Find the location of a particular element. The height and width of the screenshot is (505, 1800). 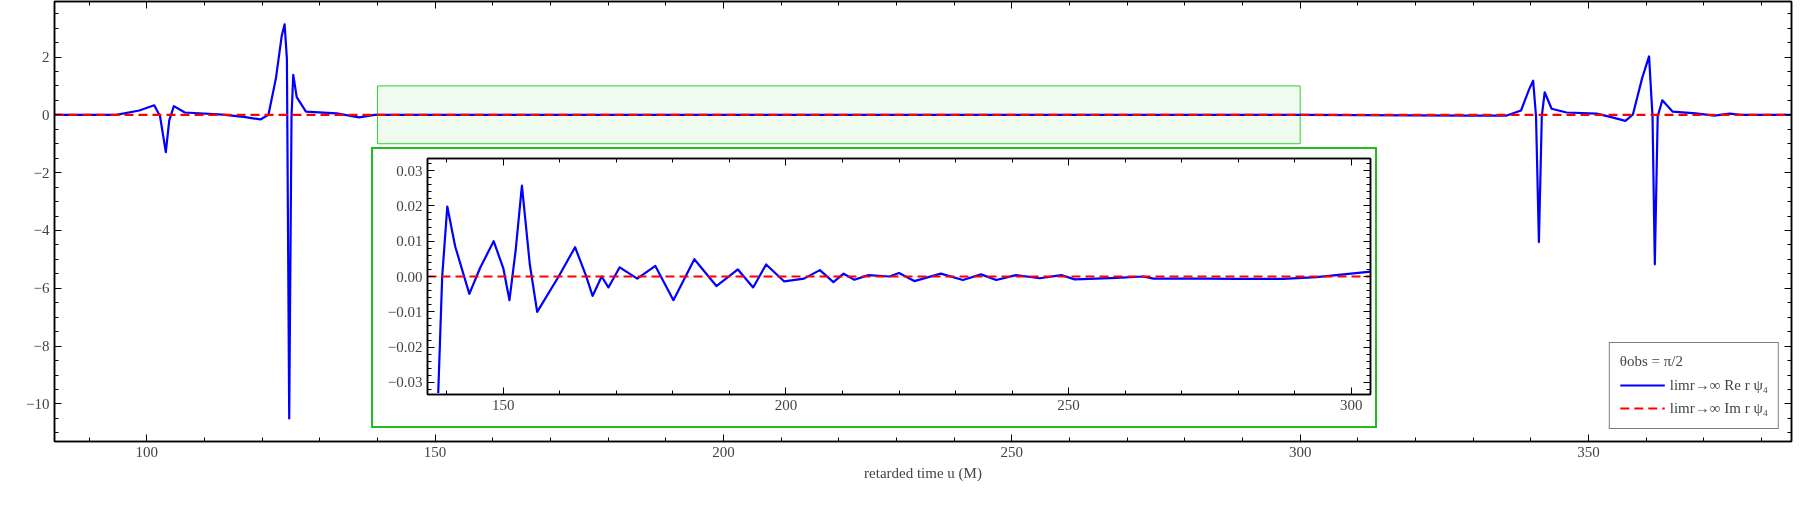

legend-label: limr→∞ Im r ψ₄ is located at coordinates (1718, 408).